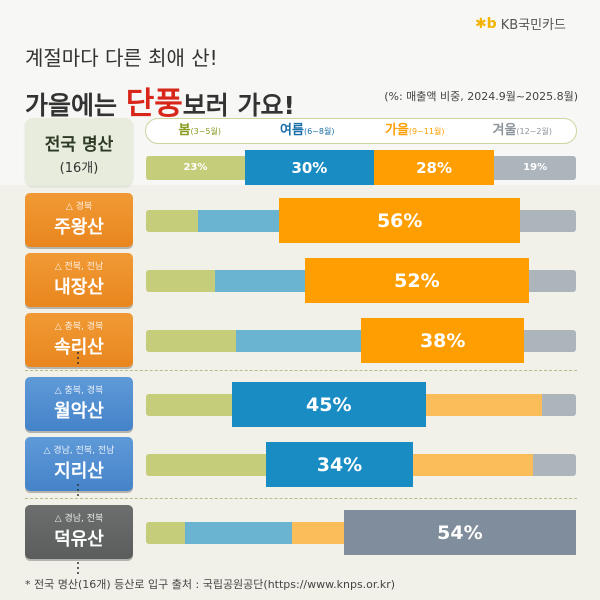 This screenshot has height=600, width=600. What do you see at coordinates (79, 471) in the screenshot?
I see `mountain-name: 지리산` at bounding box center [79, 471].